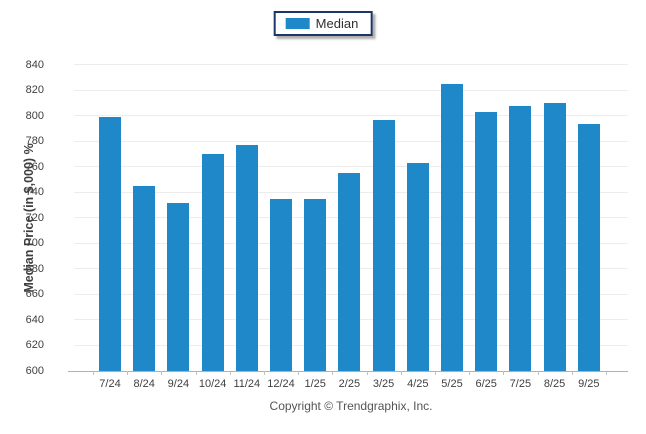  Describe the element at coordinates (34, 217) in the screenshot. I see `y-axis-tick-label-720: 720` at that location.